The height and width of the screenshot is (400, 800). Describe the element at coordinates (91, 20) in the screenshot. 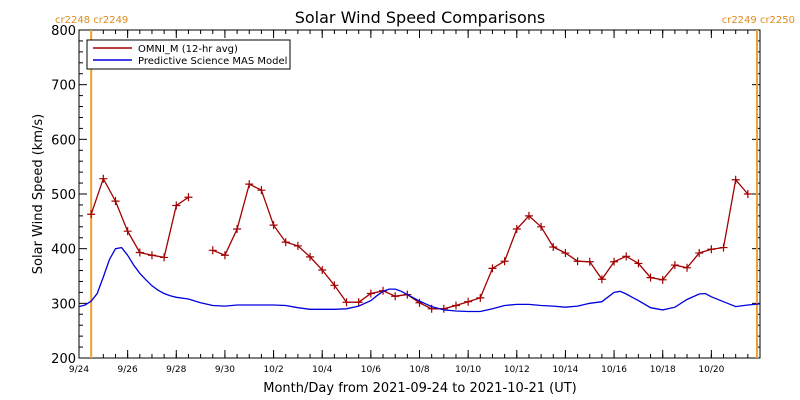

I see `carrington-label: cr2248 cr2249` at that location.